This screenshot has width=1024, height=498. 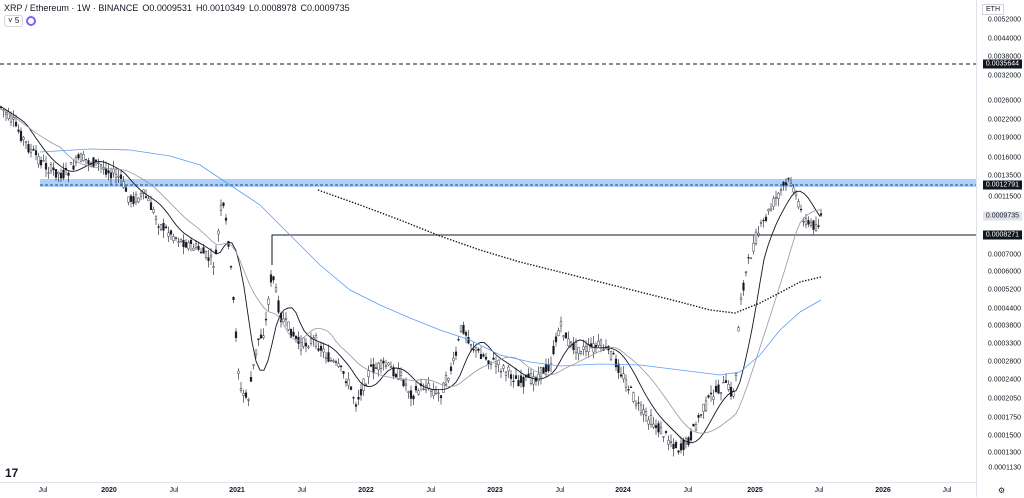 I want to click on gear-icon: ⚙, so click(x=1002, y=490).